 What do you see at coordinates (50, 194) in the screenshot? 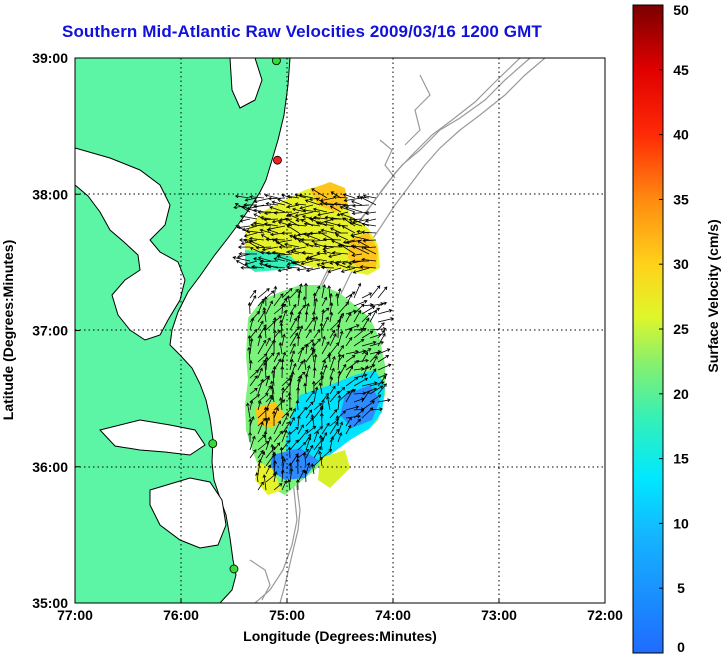
I see `y-tick-label: 38:00` at bounding box center [50, 194].